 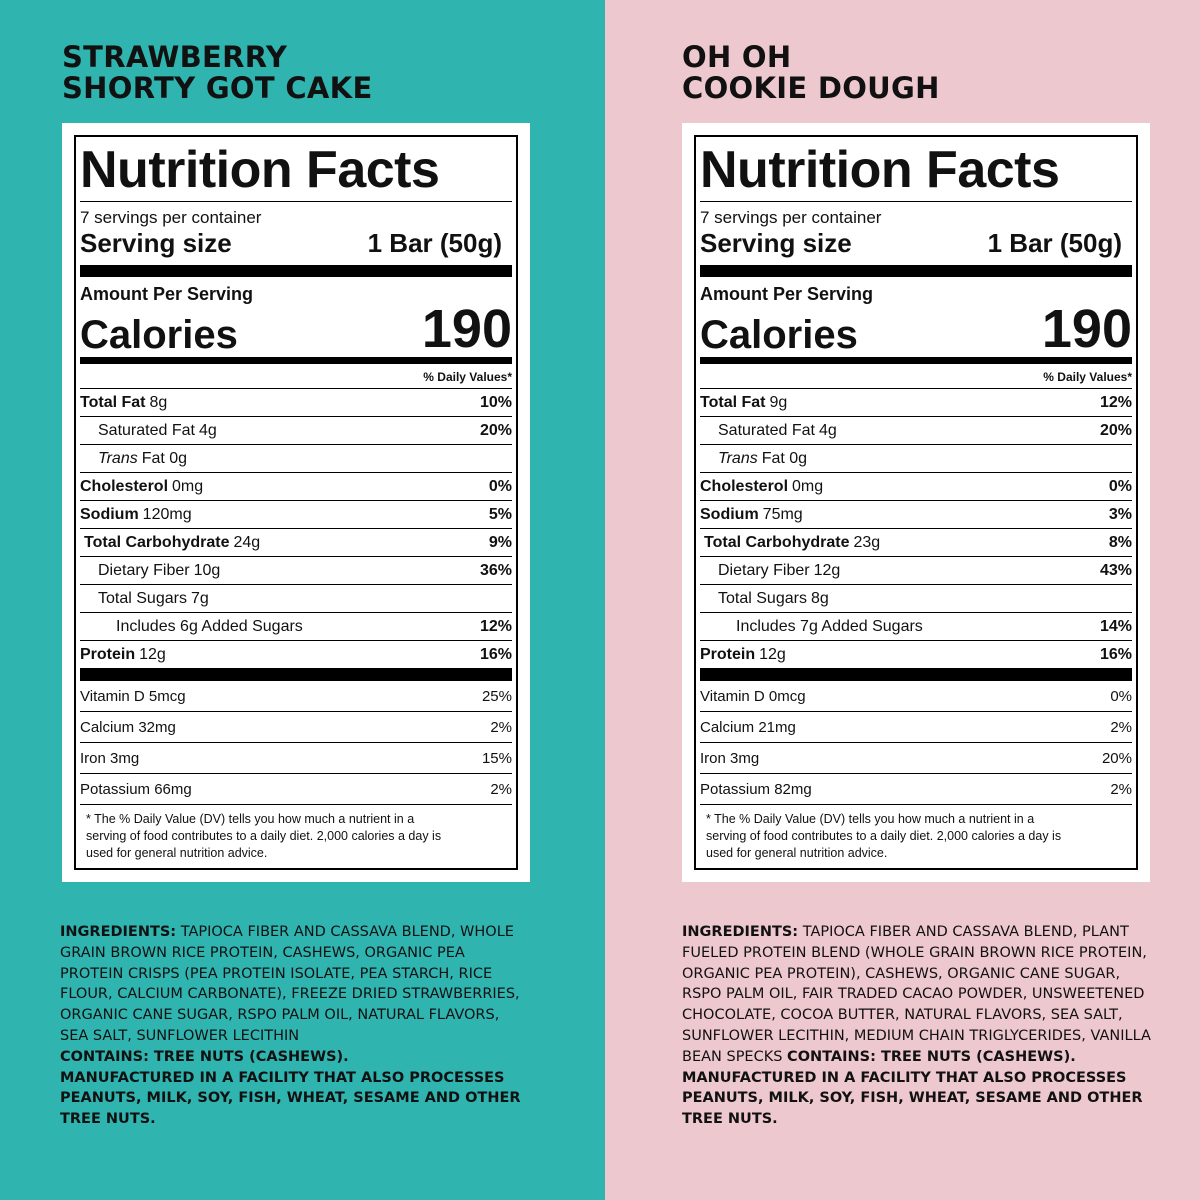 I want to click on title-line: OH OH, so click(x=737, y=57).